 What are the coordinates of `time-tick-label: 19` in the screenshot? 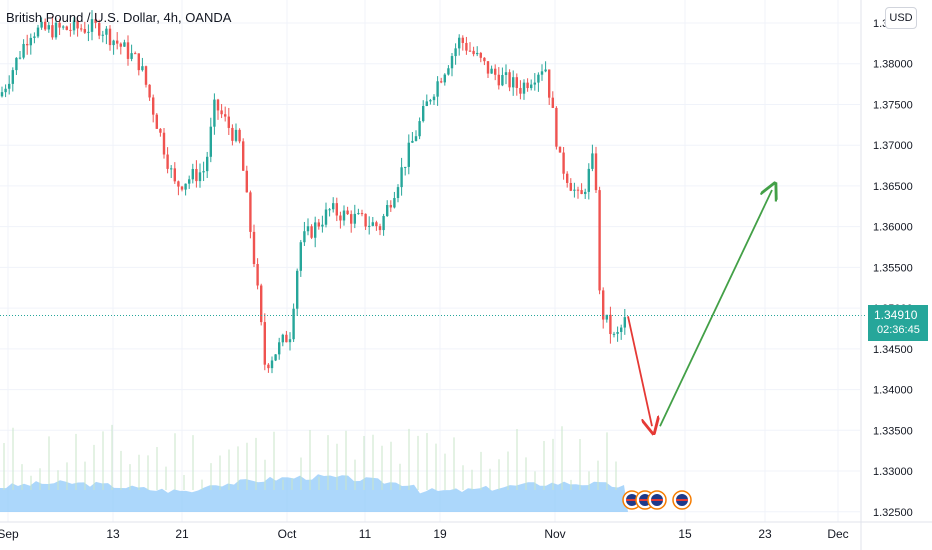 It's located at (440, 534).